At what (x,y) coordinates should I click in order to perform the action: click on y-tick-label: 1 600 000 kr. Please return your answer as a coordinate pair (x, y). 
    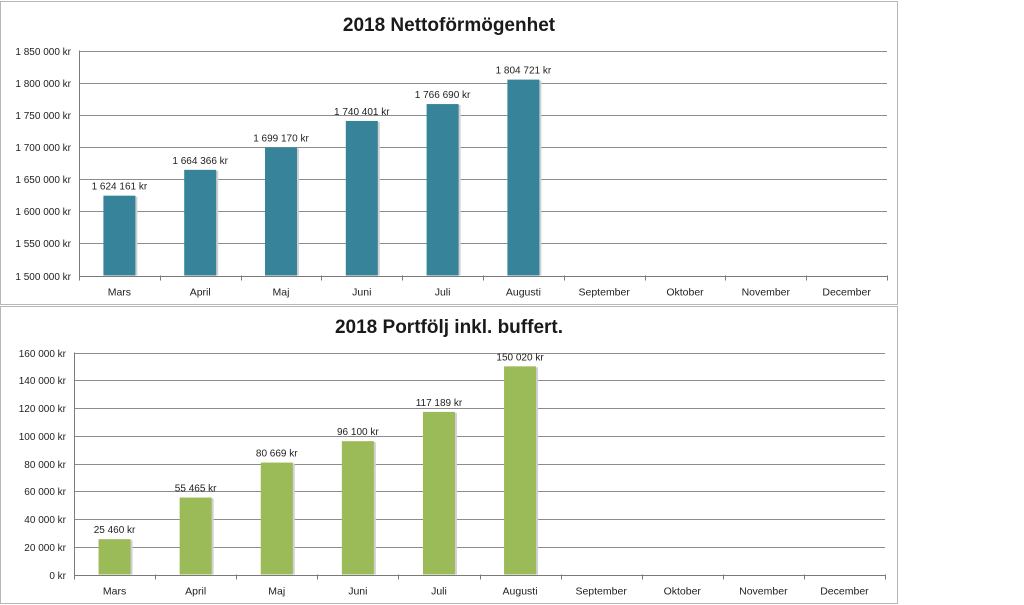
    Looking at the image, I should click on (43, 212).